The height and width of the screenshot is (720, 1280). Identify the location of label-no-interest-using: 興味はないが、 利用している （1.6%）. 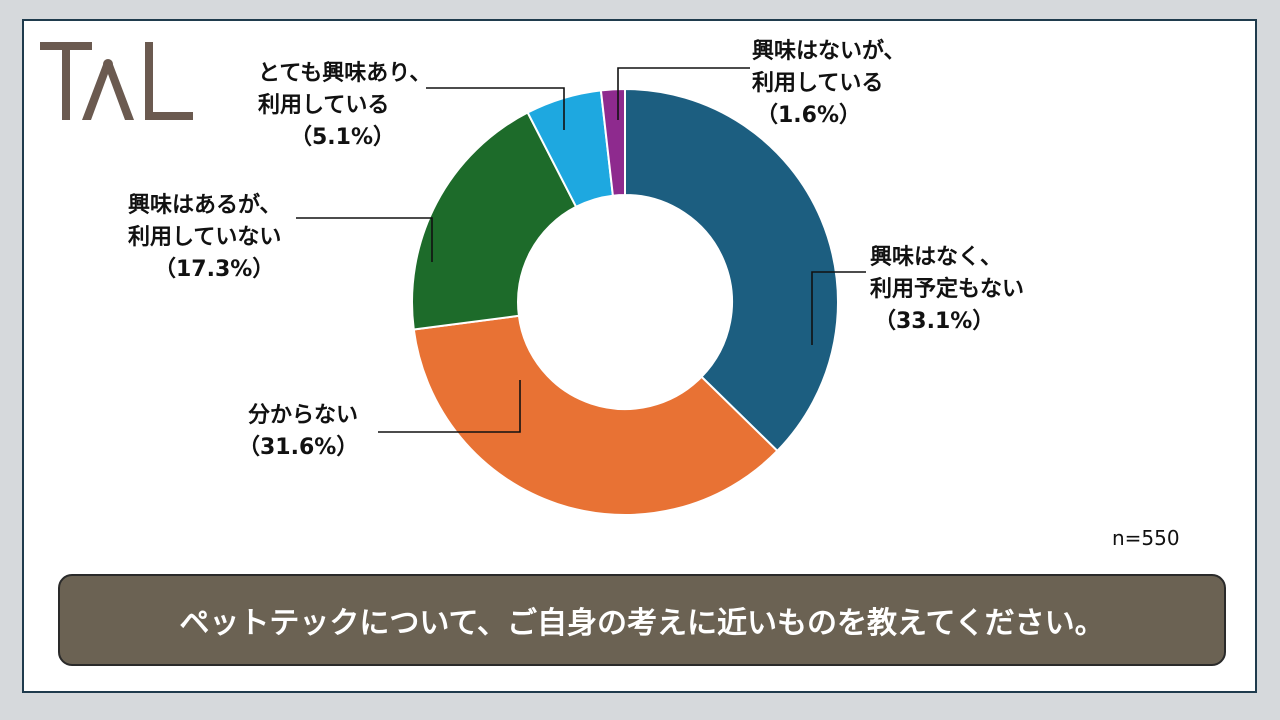
(829, 83).